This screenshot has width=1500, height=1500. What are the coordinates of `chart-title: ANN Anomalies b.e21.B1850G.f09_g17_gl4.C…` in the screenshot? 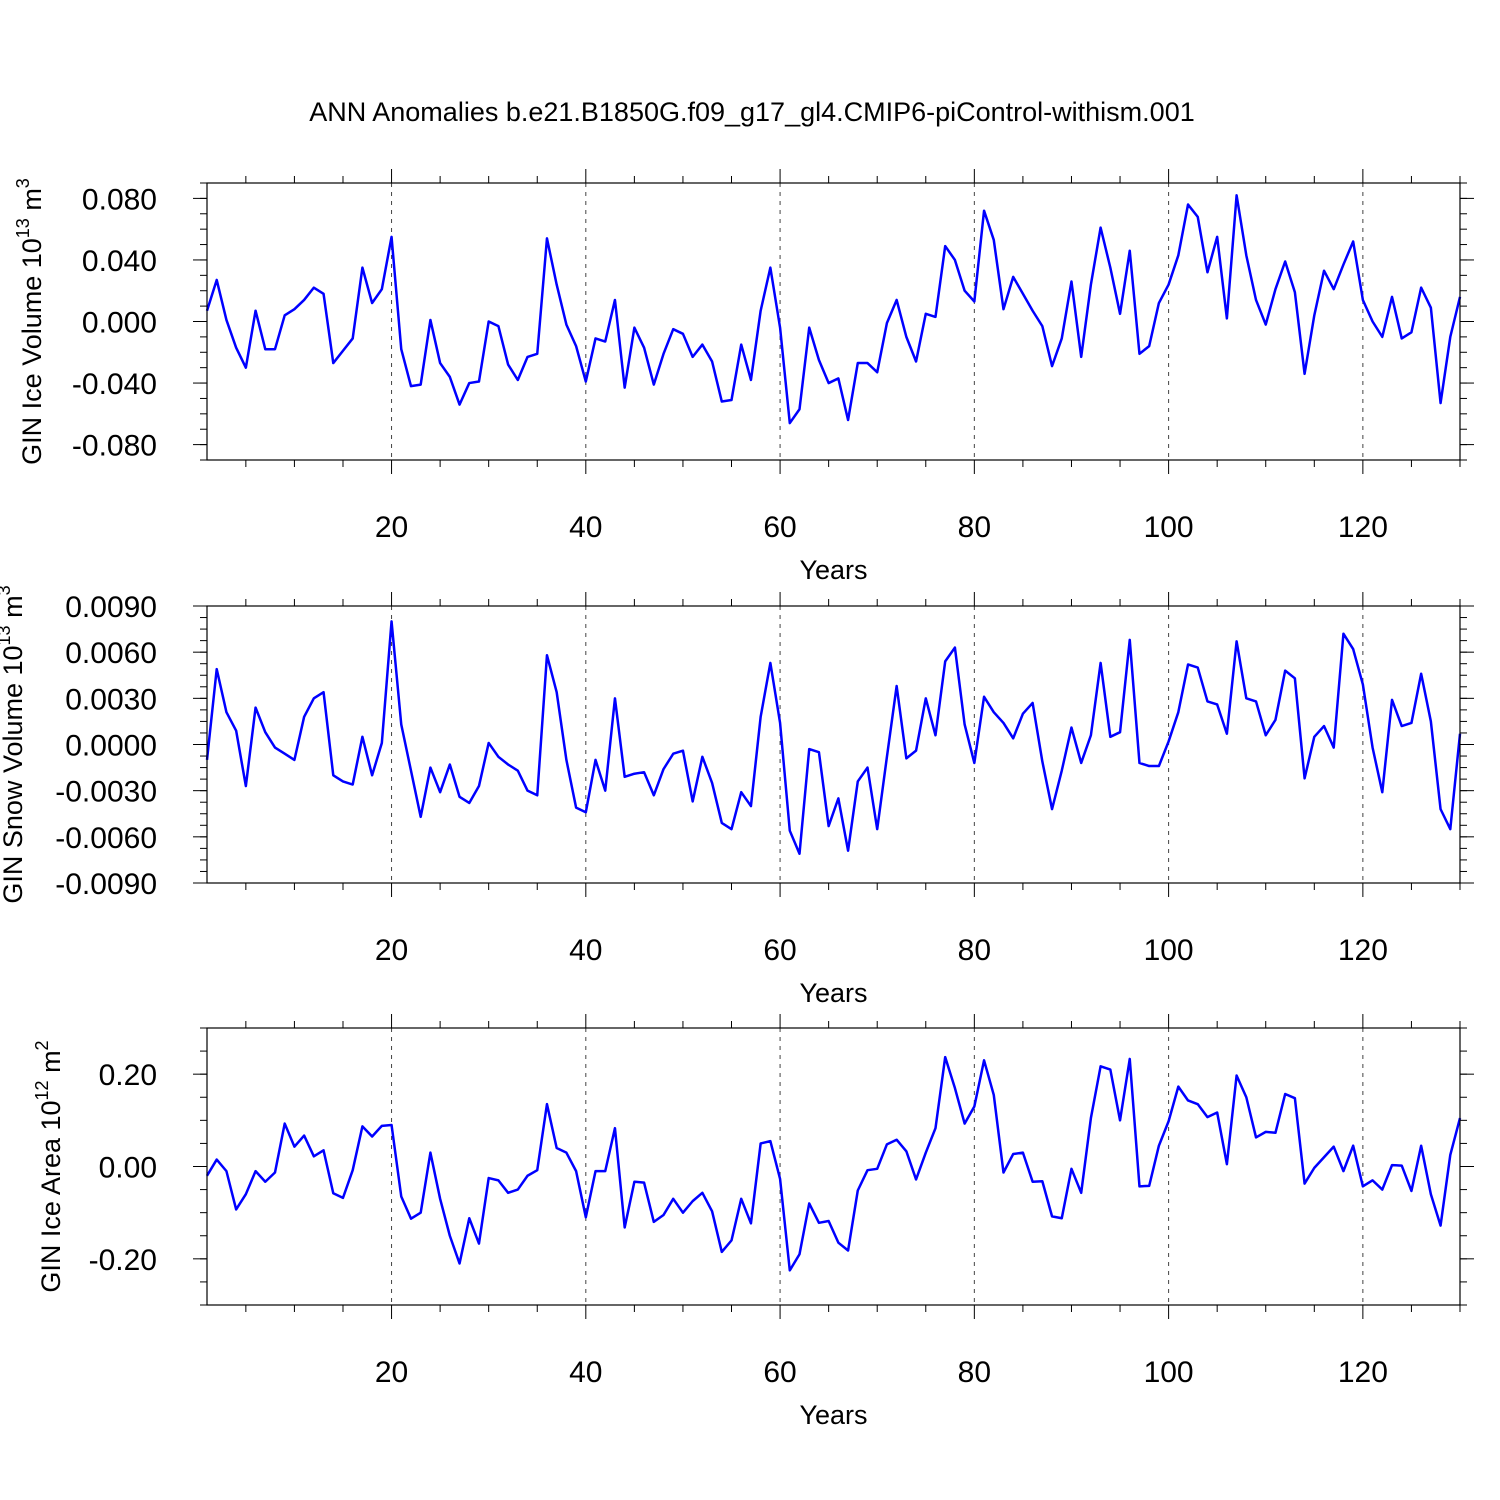 It's located at (751, 112).